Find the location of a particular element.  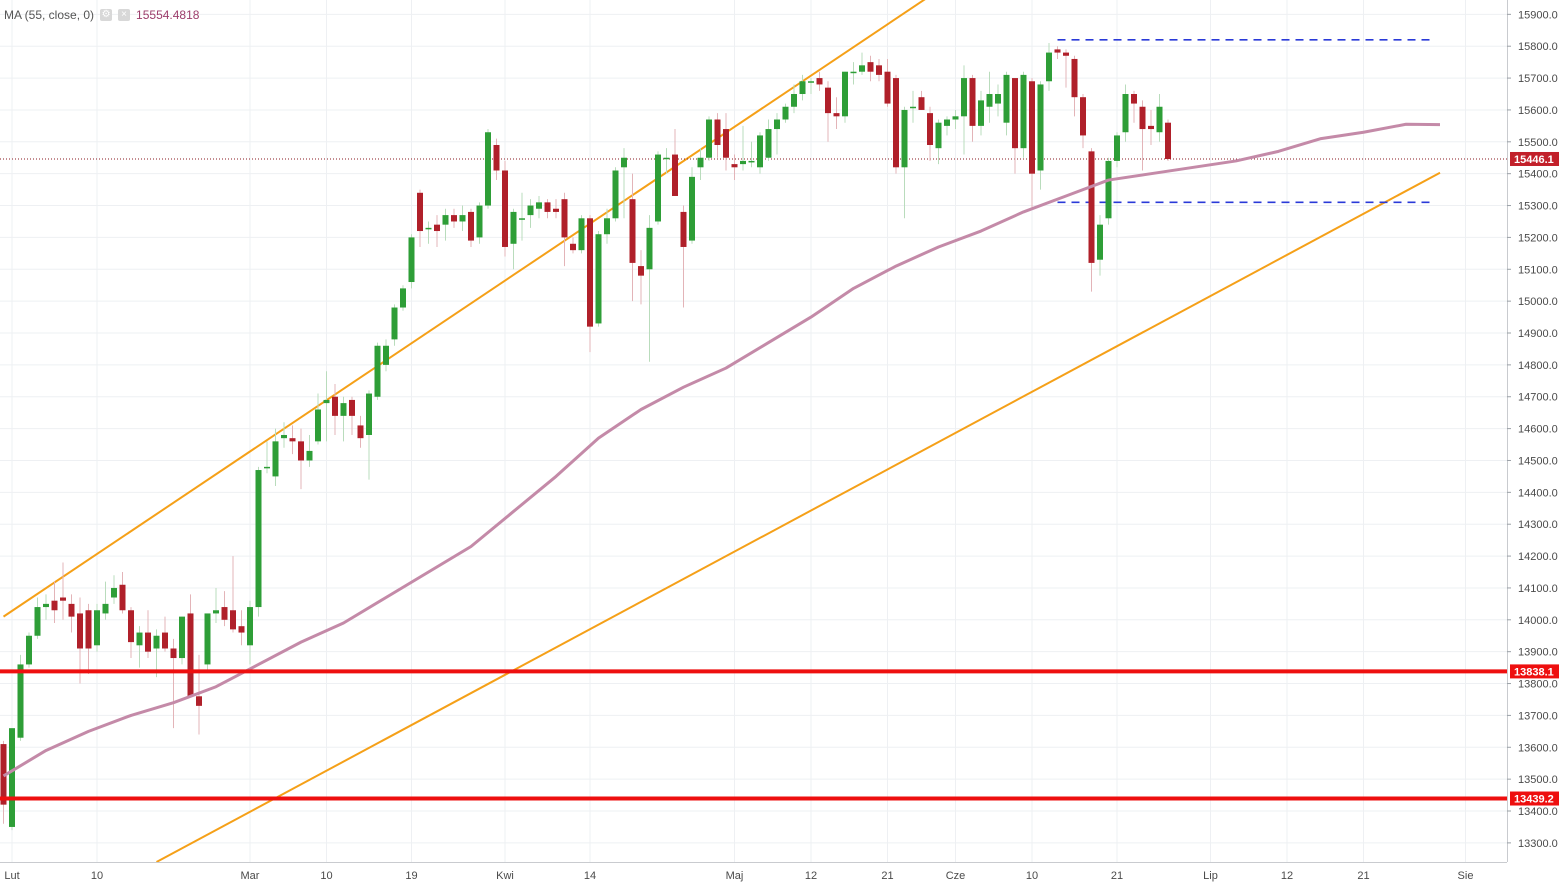

price-axis-label: 15300.0 is located at coordinates (1538, 207).